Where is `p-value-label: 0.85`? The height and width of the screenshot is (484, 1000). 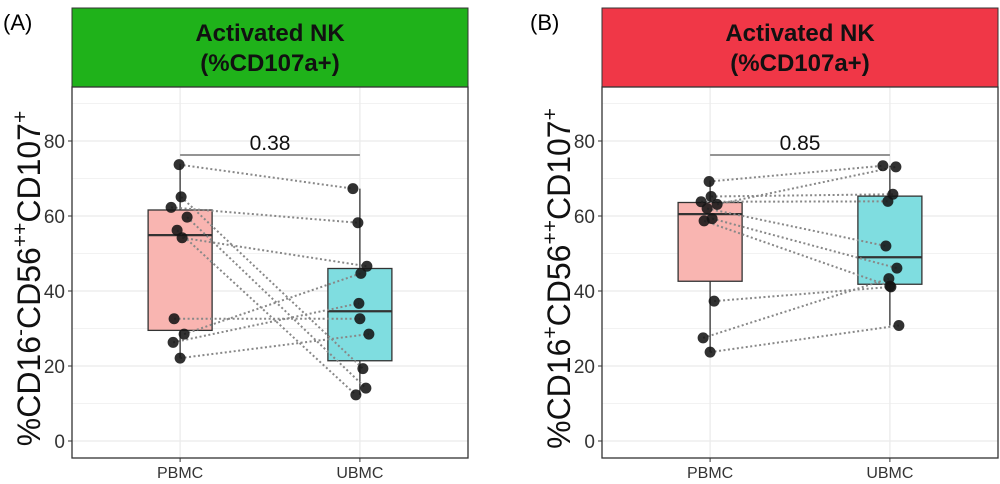
p-value-label: 0.85 is located at coordinates (800, 143).